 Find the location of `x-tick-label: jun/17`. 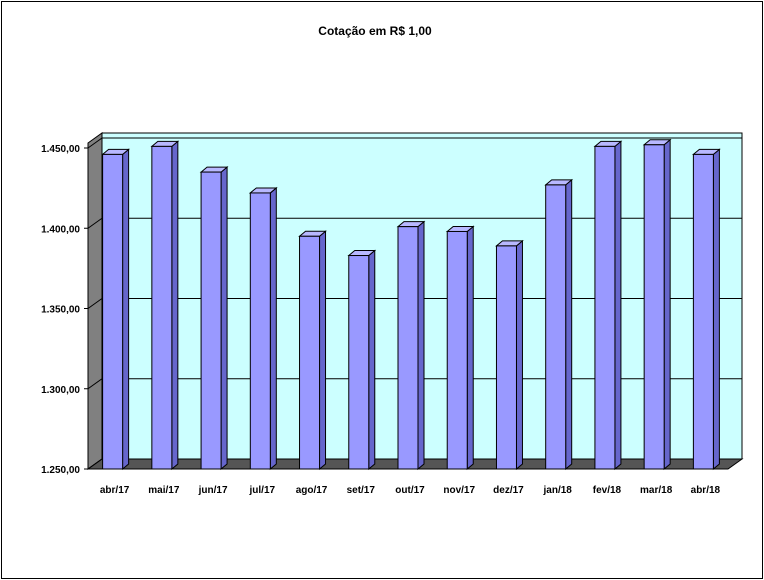

x-tick-label: jun/17 is located at coordinates (213, 490).